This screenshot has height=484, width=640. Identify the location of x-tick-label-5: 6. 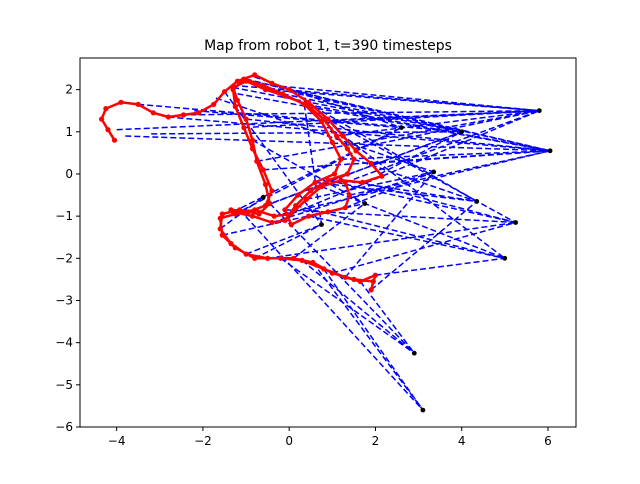
(548, 441).